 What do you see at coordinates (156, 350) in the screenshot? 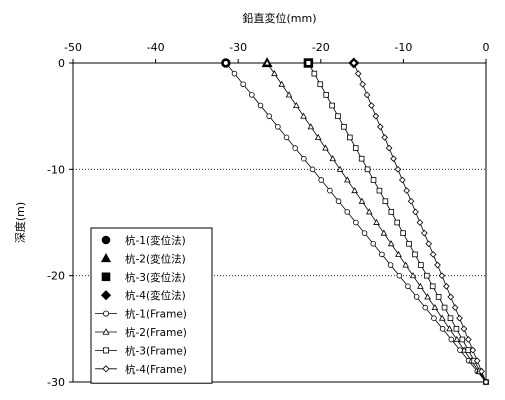
I see `legend-label: 杭-3(Frame)` at bounding box center [156, 350].